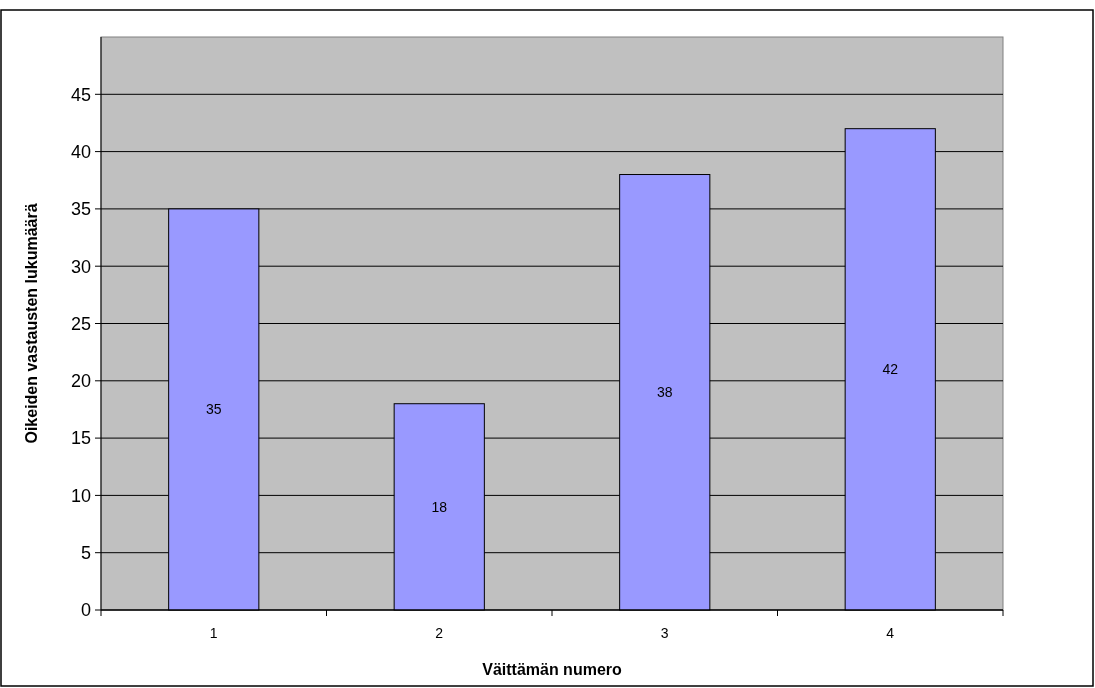 This screenshot has height=688, width=1095. Describe the element at coordinates (213, 633) in the screenshot. I see `x-tick-label: 1` at that location.